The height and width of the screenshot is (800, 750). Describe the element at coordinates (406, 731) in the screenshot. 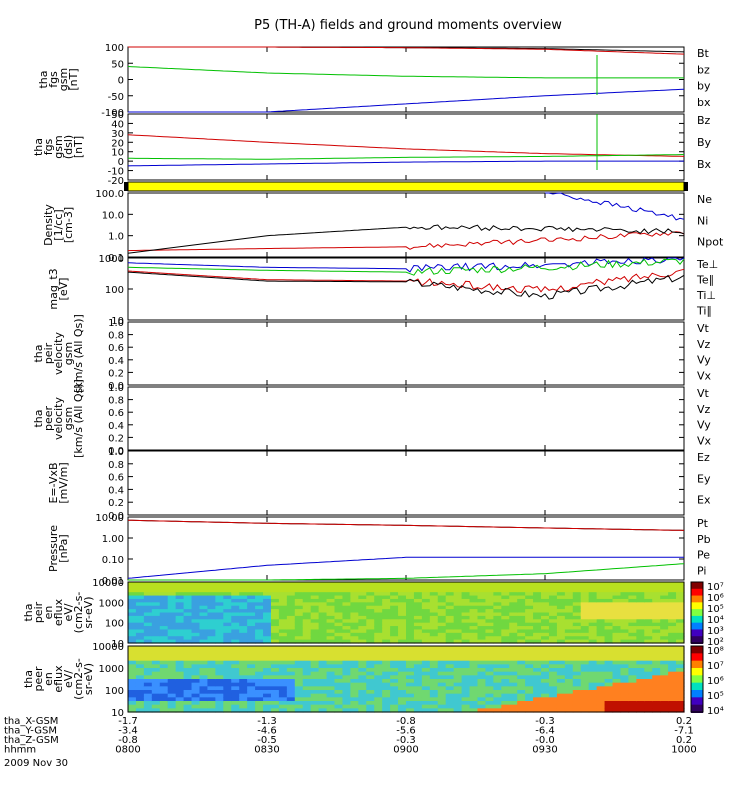

I see `x-row-value: -5.6` at that location.